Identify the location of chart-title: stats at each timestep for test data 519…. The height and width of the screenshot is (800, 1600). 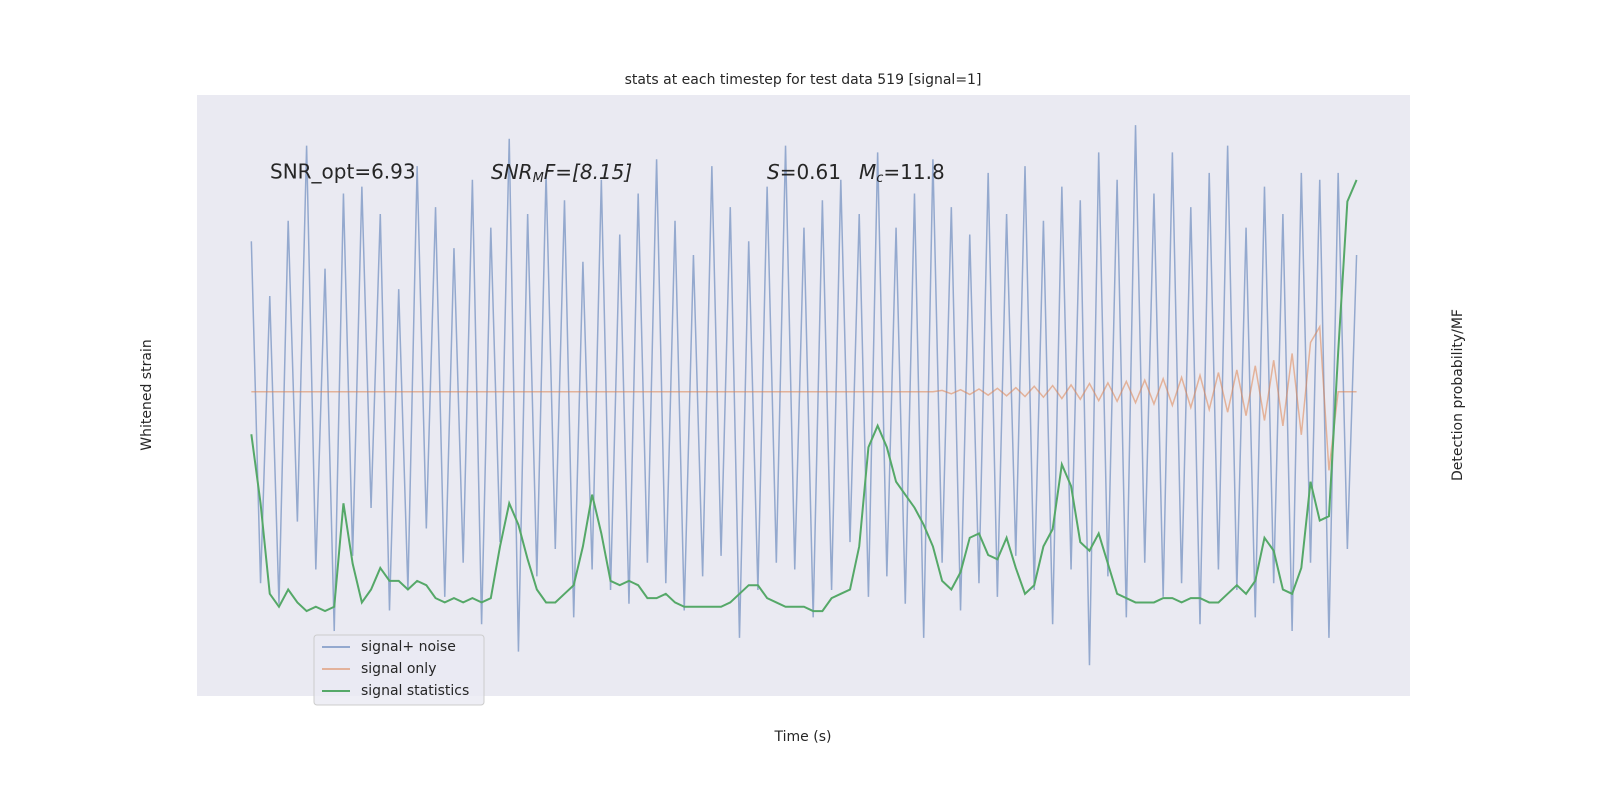
(803, 80).